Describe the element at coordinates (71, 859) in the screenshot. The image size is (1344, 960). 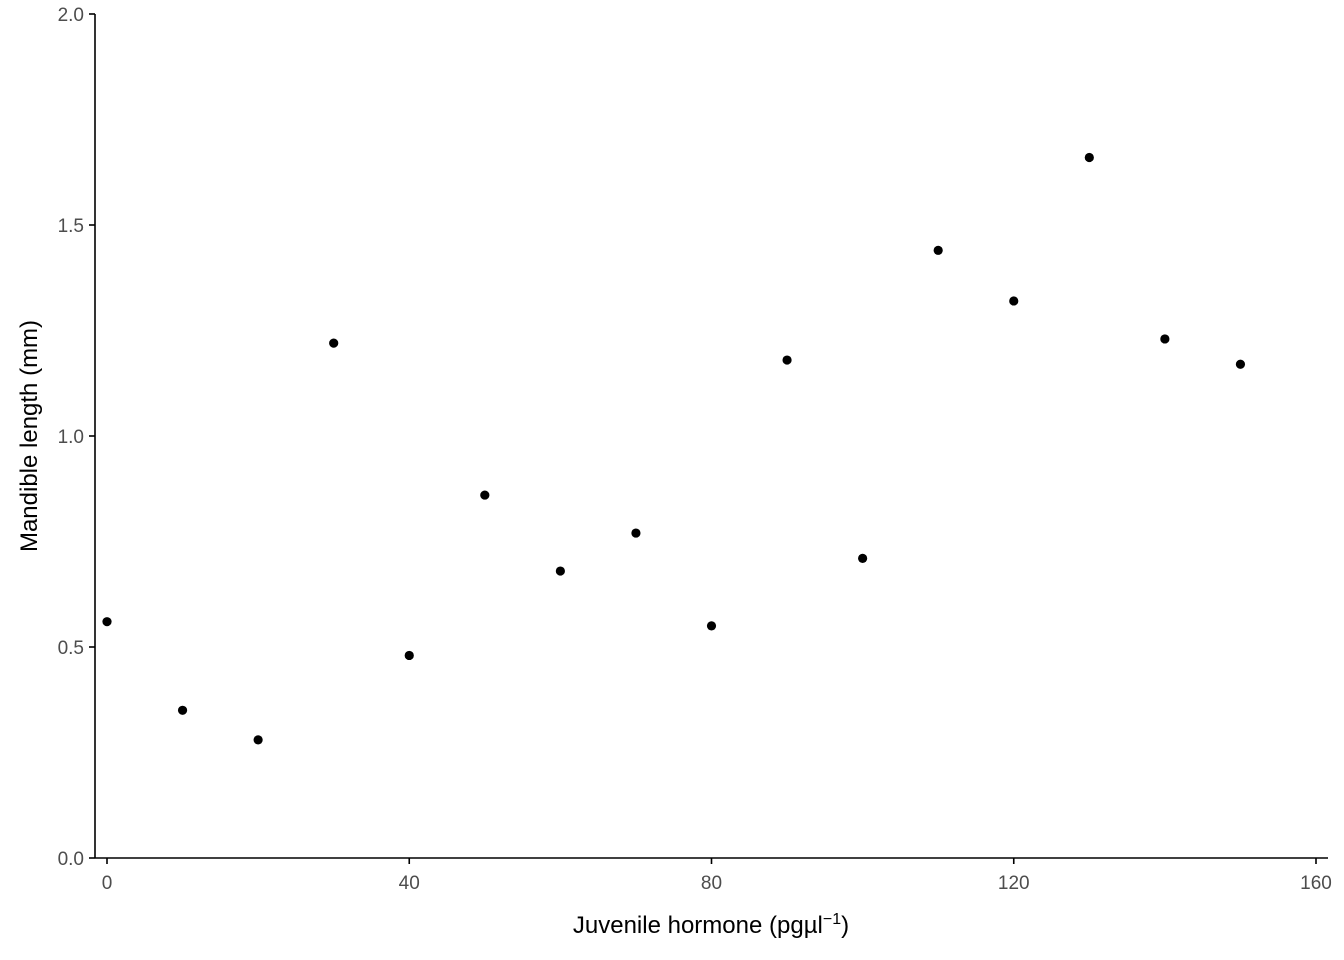
I see `y-tick-label: 0.0` at that location.